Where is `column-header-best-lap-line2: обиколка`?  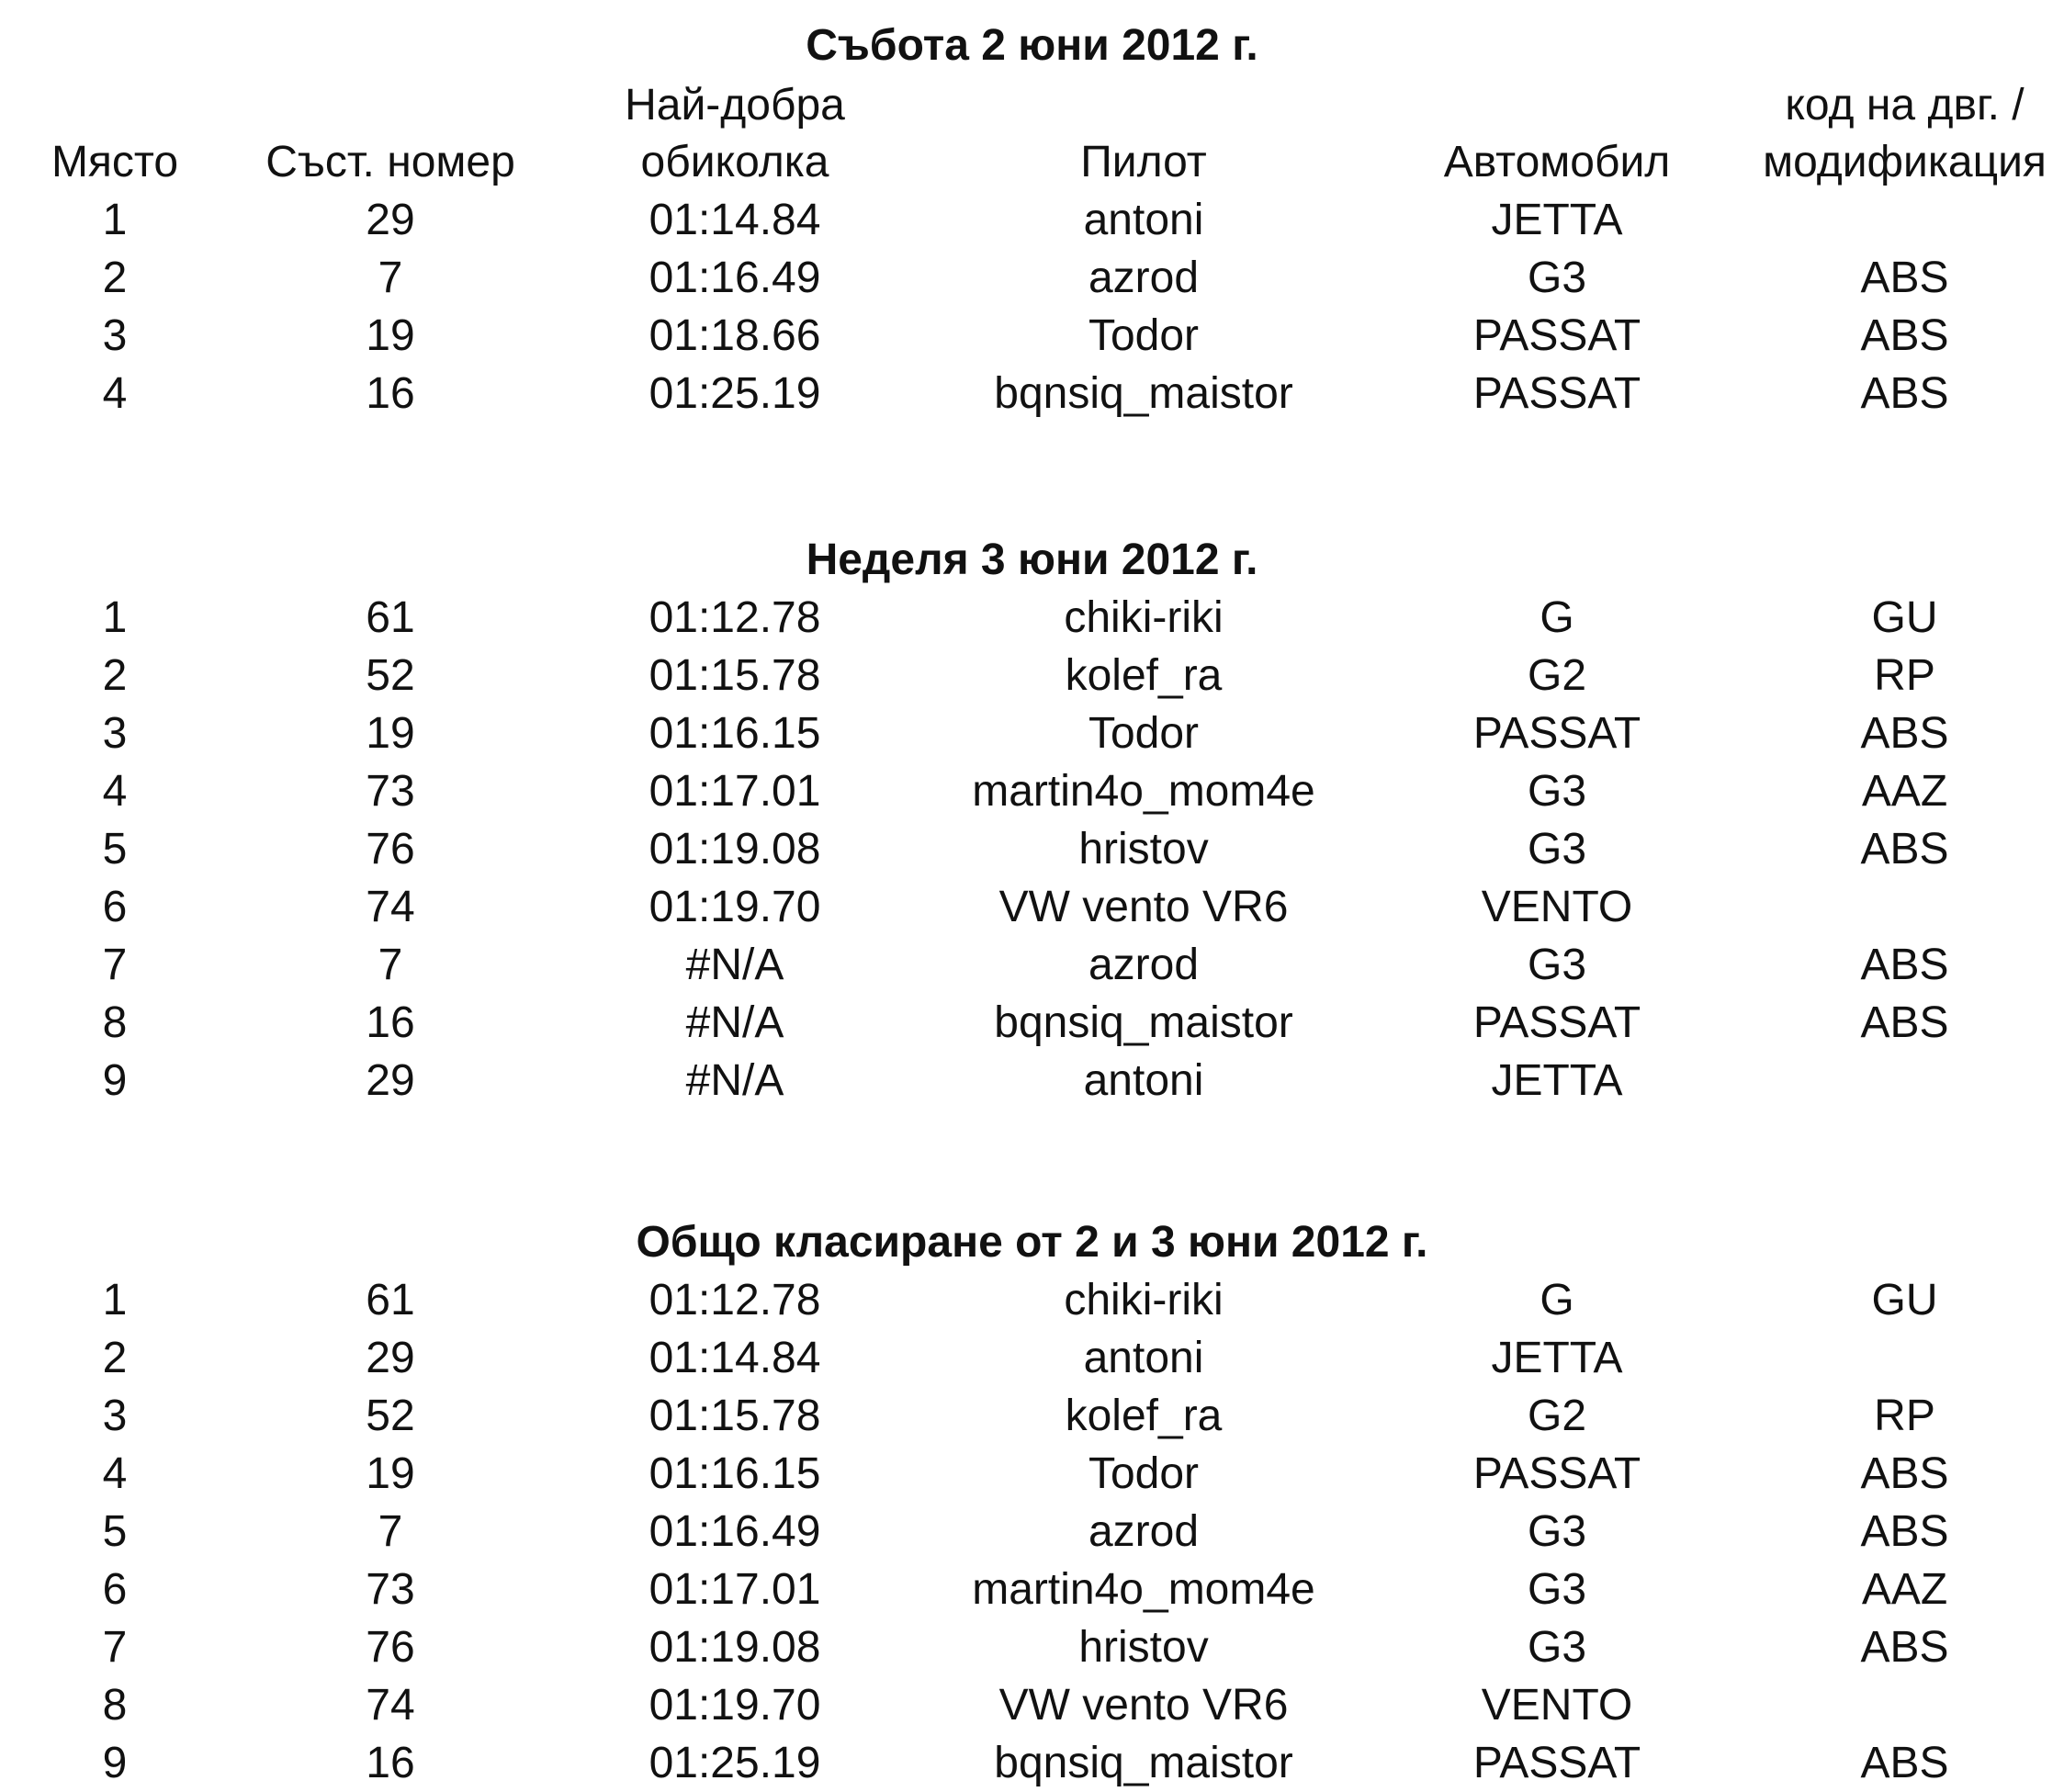 column-header-best-lap-line2: обиколка is located at coordinates (735, 162).